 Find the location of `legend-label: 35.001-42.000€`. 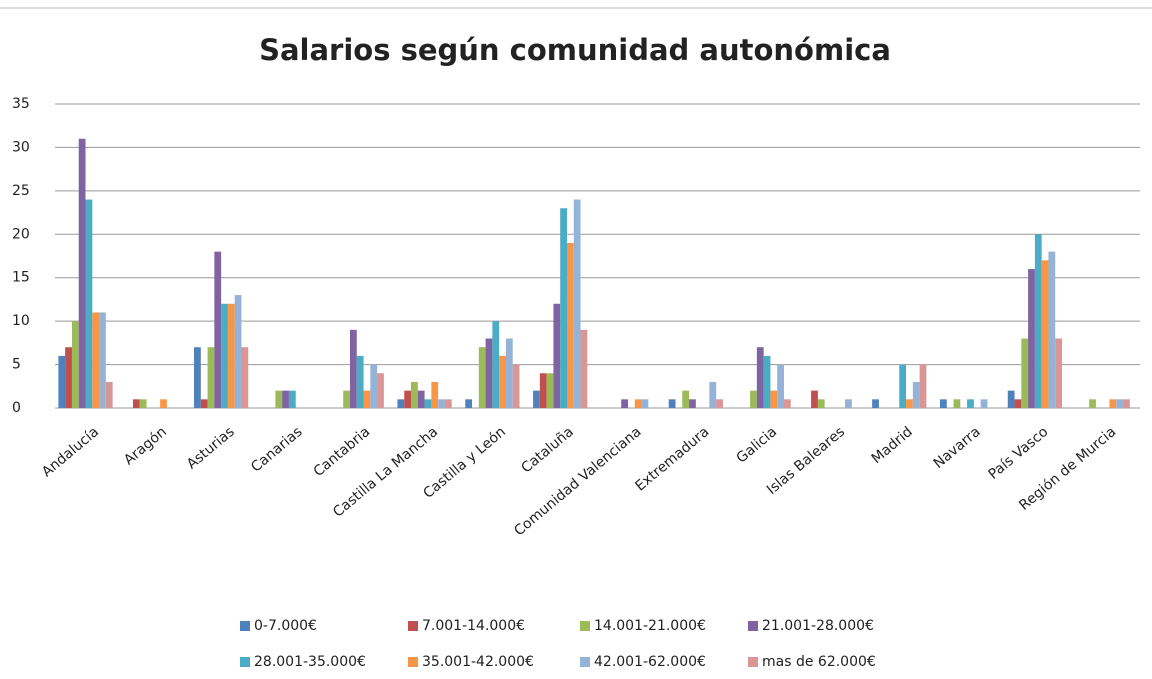

legend-label: 35.001-42.000€ is located at coordinates (478, 662).